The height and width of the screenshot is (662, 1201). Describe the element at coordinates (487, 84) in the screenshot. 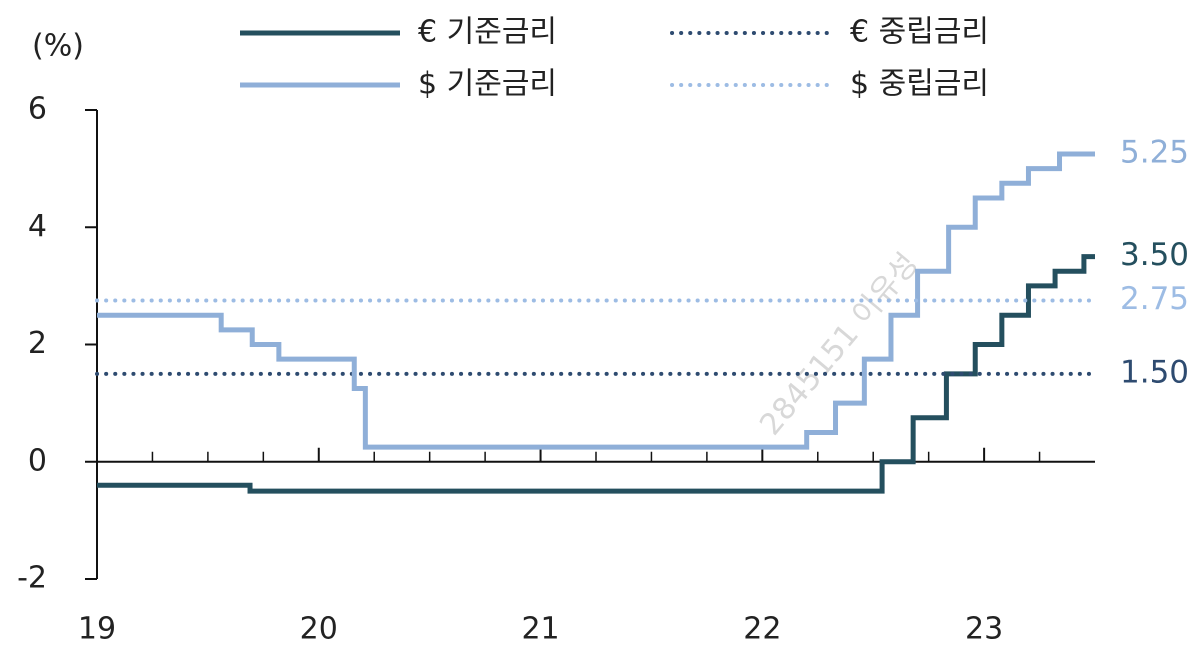

I see `legend-label: $ 기준금리` at that location.